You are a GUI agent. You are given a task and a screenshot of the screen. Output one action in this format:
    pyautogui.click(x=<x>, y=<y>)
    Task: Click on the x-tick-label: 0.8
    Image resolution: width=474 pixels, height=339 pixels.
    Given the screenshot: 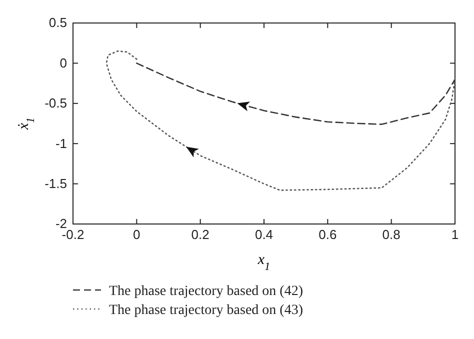 What is the action you would take?
    pyautogui.click(x=391, y=234)
    